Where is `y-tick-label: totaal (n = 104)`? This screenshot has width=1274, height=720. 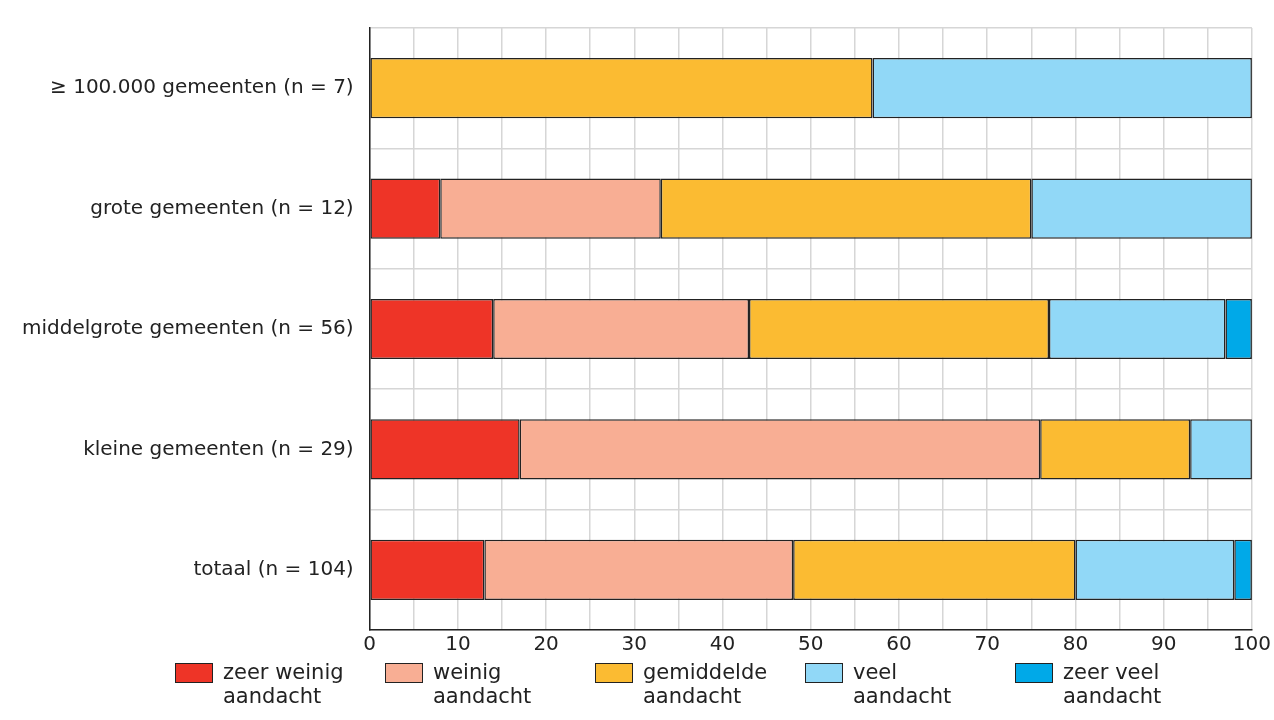 y-tick-label: totaal (n = 104) is located at coordinates (273, 568).